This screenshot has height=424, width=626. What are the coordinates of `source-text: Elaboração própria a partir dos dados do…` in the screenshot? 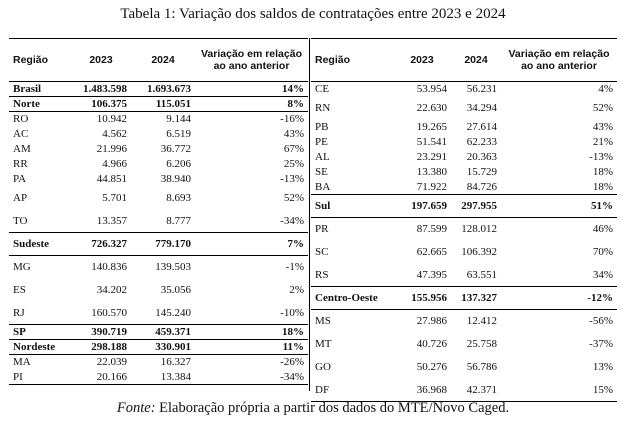 It's located at (332, 408).